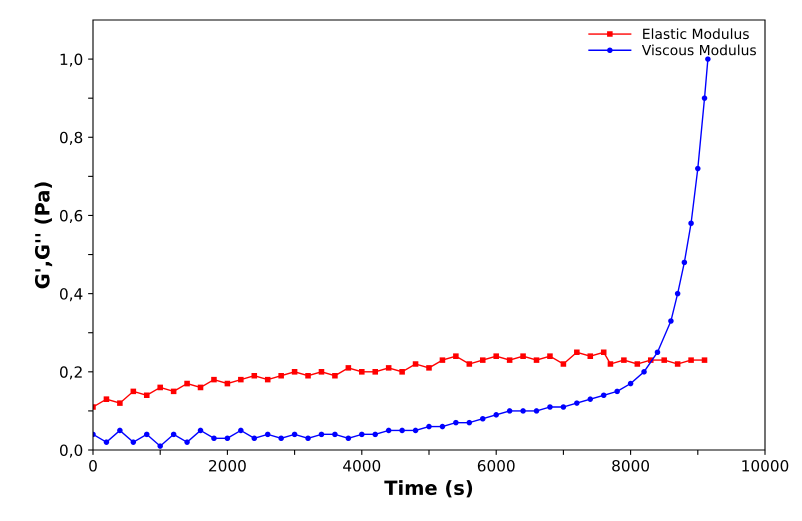 The width and height of the screenshot is (802, 521). What do you see at coordinates (699, 50) in the screenshot?
I see `legend-label: Viscous Modulus` at bounding box center [699, 50].